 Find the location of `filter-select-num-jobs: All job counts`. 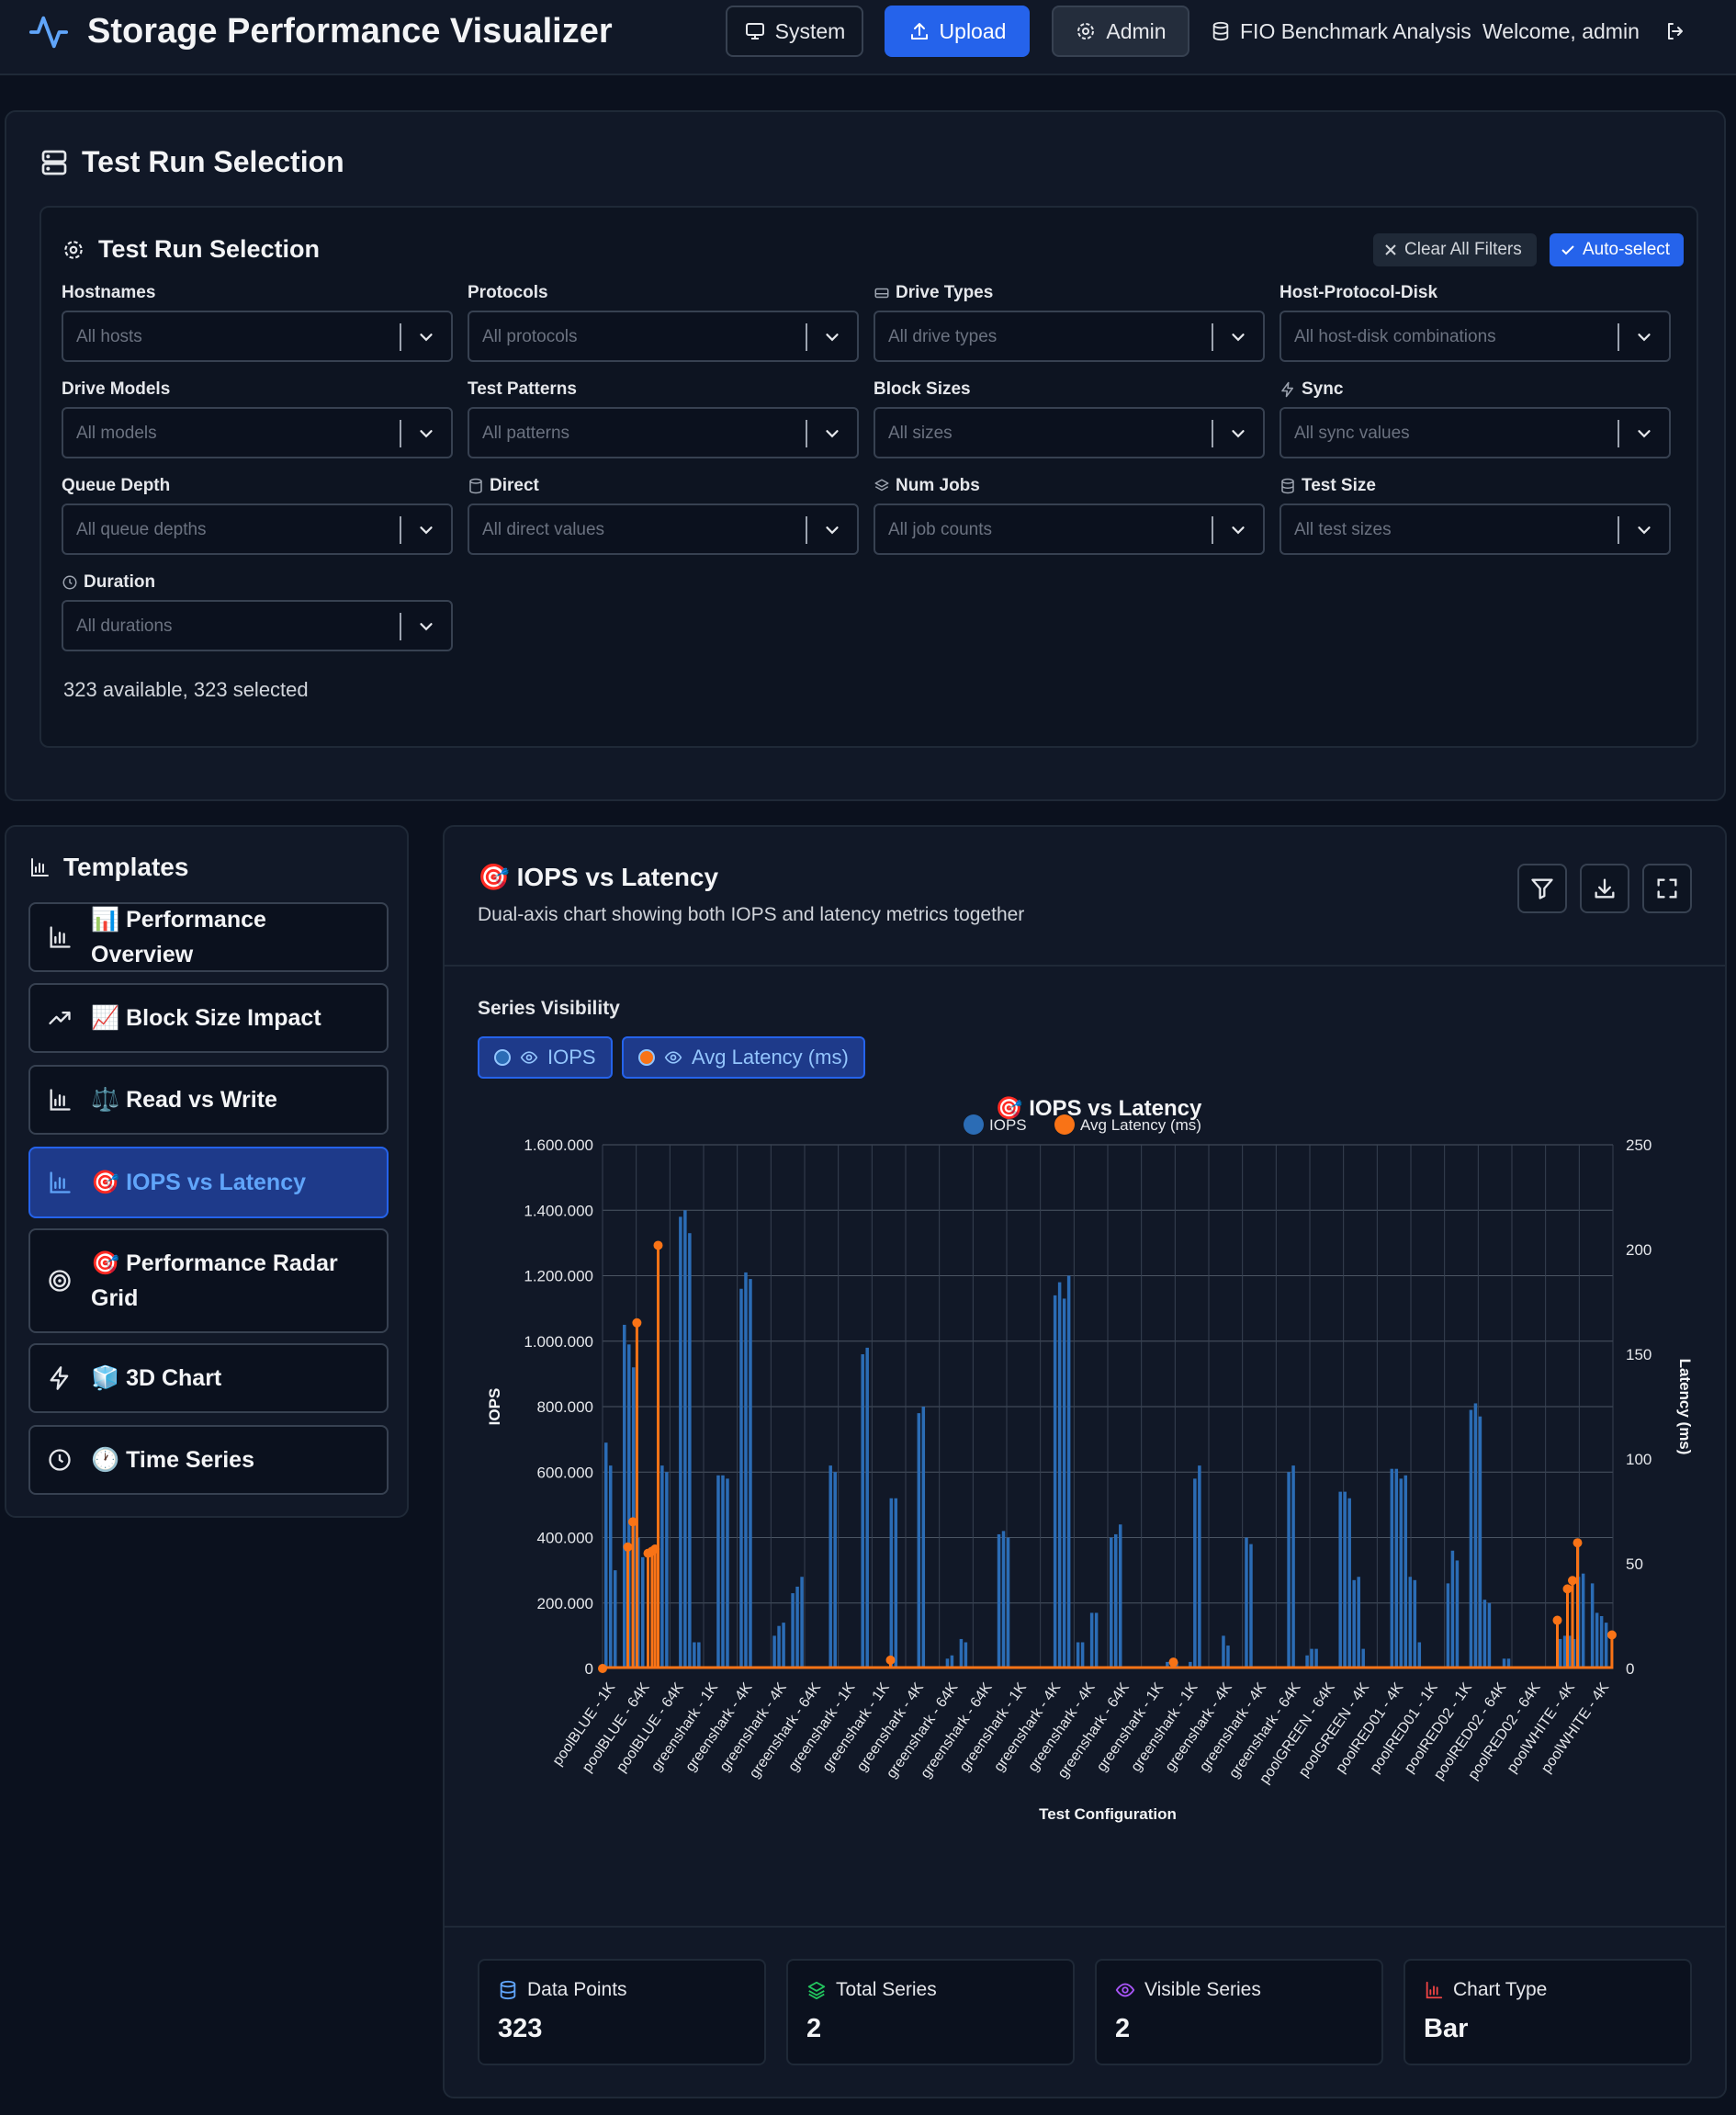

filter-select-num-jobs: All job counts is located at coordinates (1069, 529).